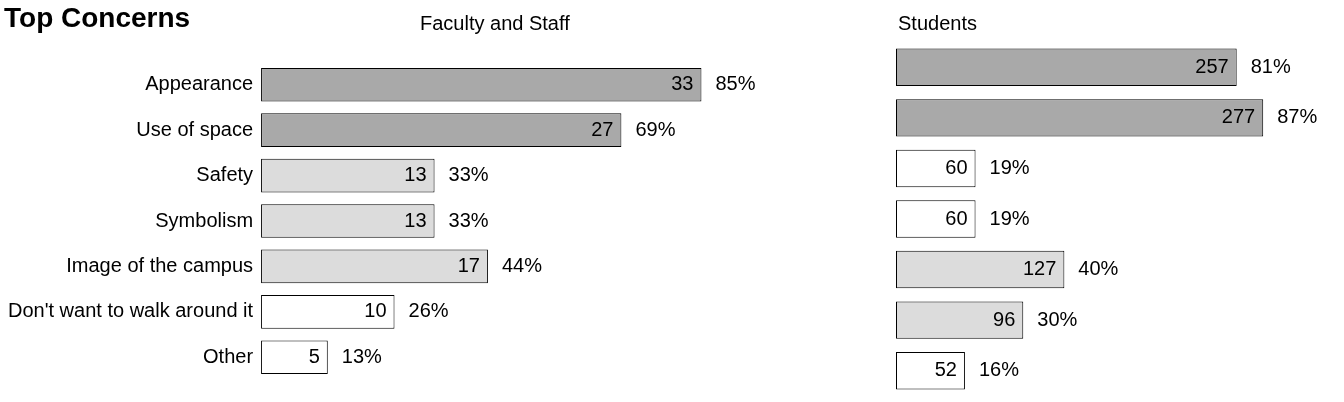  What do you see at coordinates (945, 369) in the screenshot?
I see `data-label: 52` at bounding box center [945, 369].